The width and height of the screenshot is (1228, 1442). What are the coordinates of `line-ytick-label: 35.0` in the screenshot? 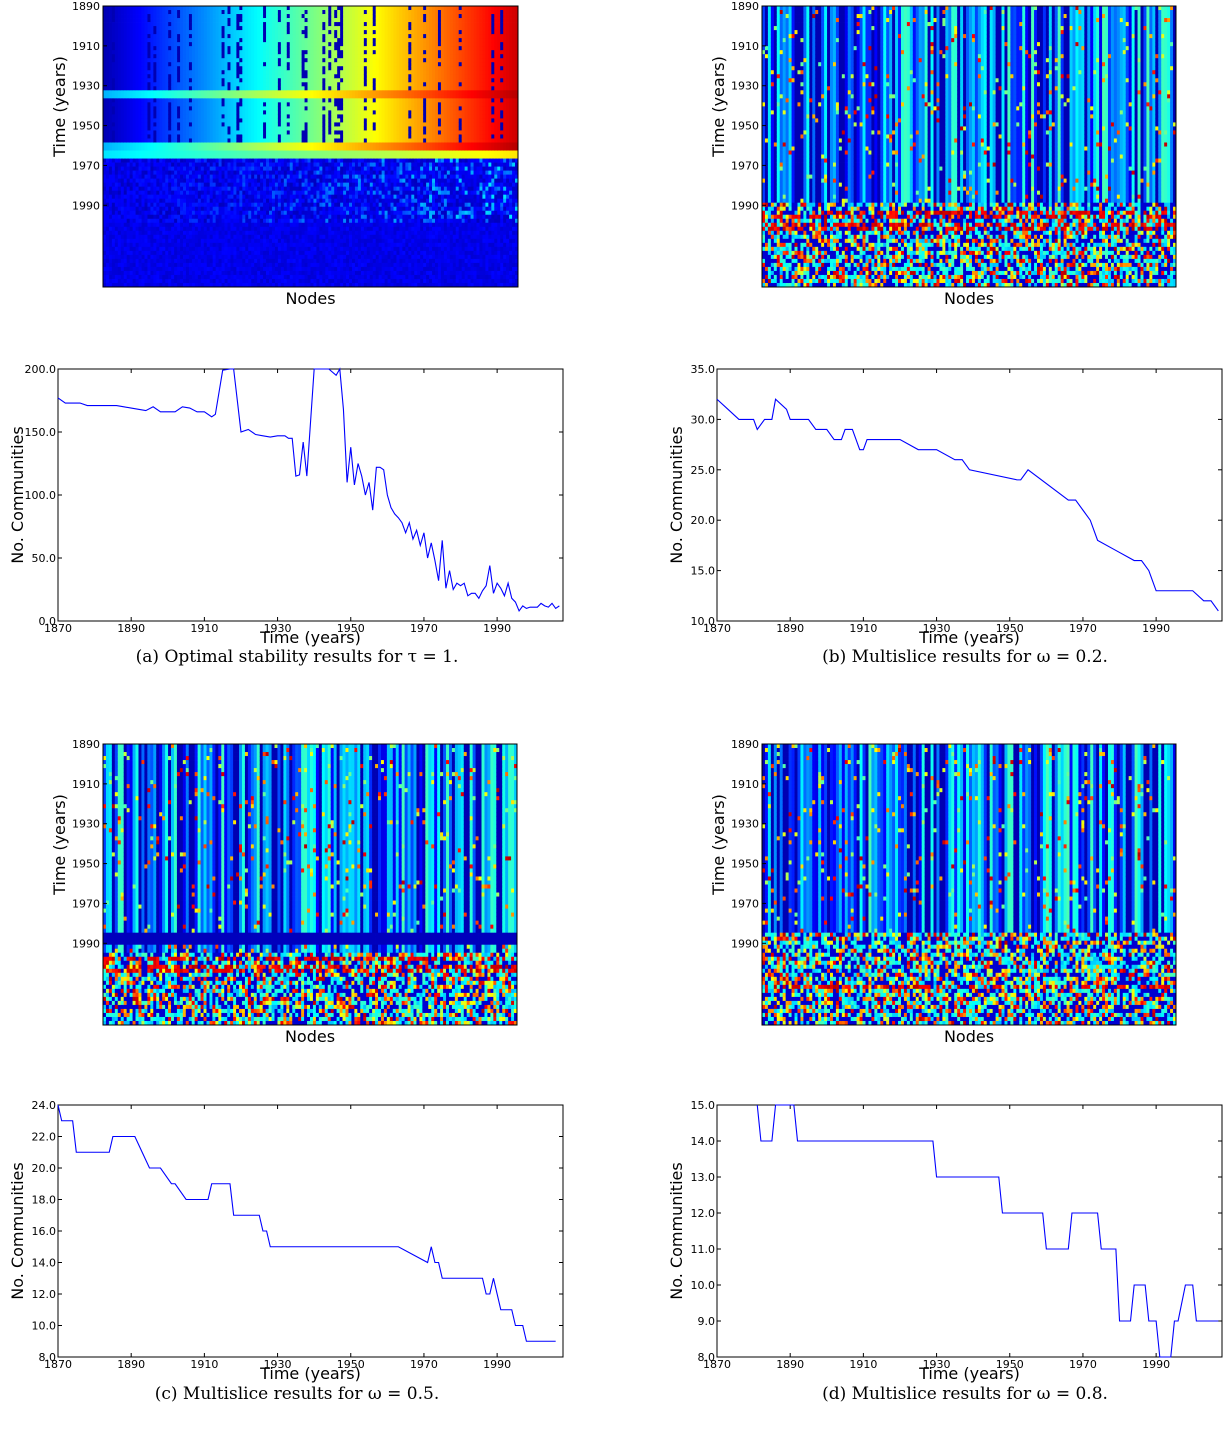 It's located at (703, 369).